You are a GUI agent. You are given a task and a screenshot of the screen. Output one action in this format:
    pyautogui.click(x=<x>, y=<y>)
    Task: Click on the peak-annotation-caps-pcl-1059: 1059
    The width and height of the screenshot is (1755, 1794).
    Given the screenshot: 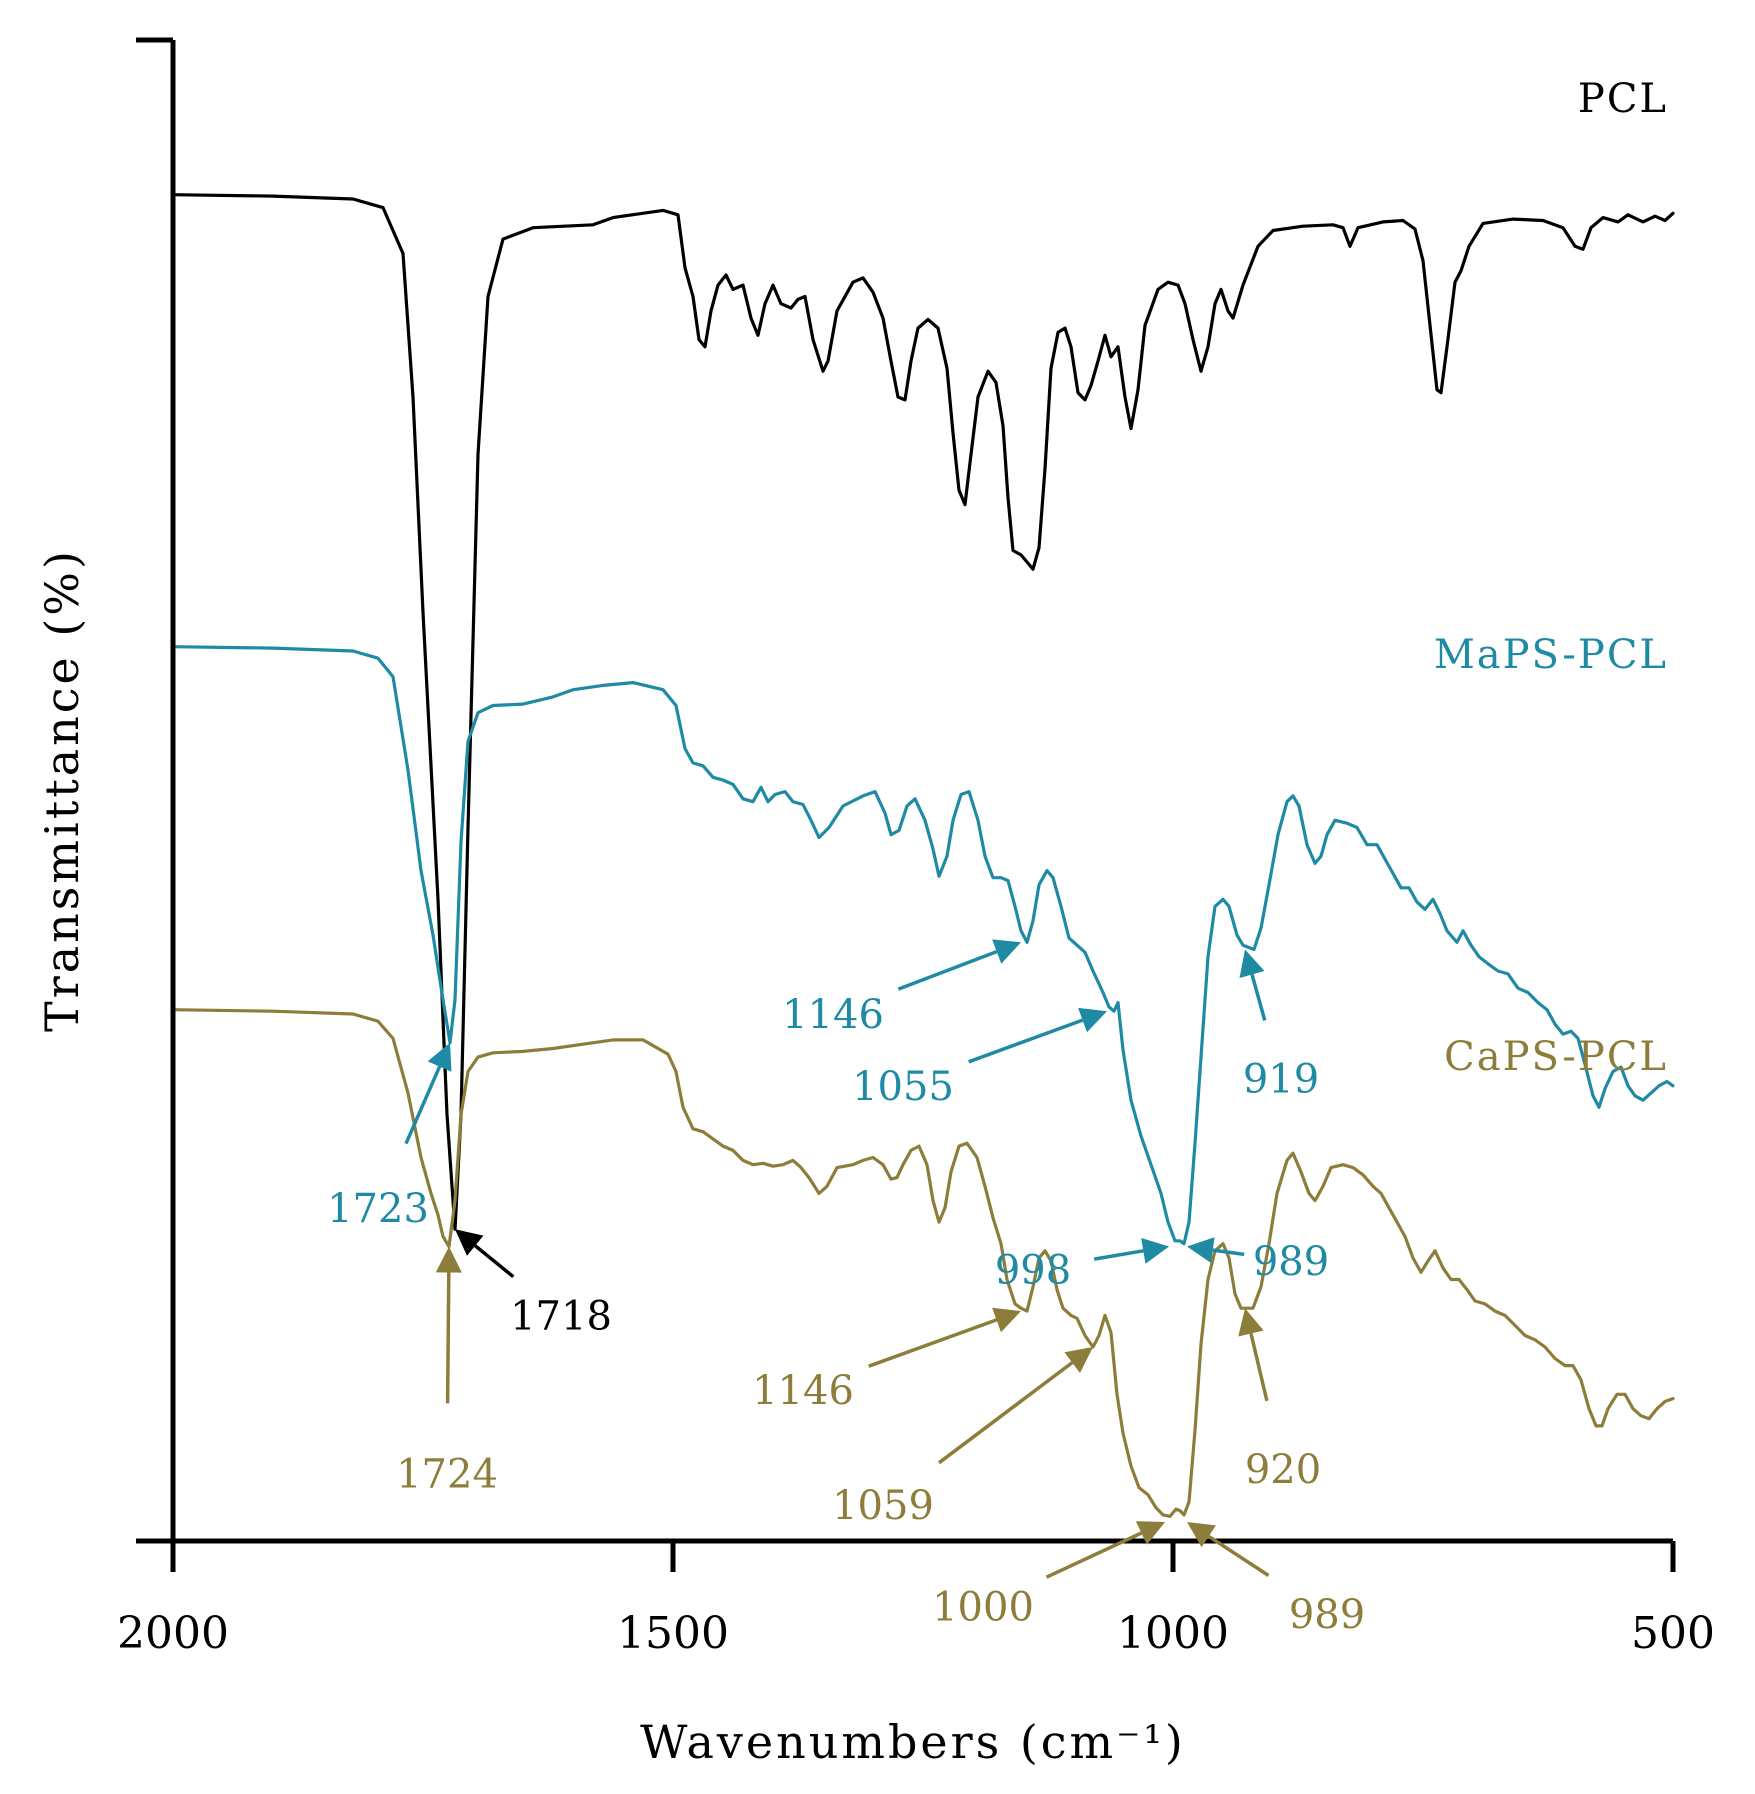 What is the action you would take?
    pyautogui.click(x=962, y=1438)
    